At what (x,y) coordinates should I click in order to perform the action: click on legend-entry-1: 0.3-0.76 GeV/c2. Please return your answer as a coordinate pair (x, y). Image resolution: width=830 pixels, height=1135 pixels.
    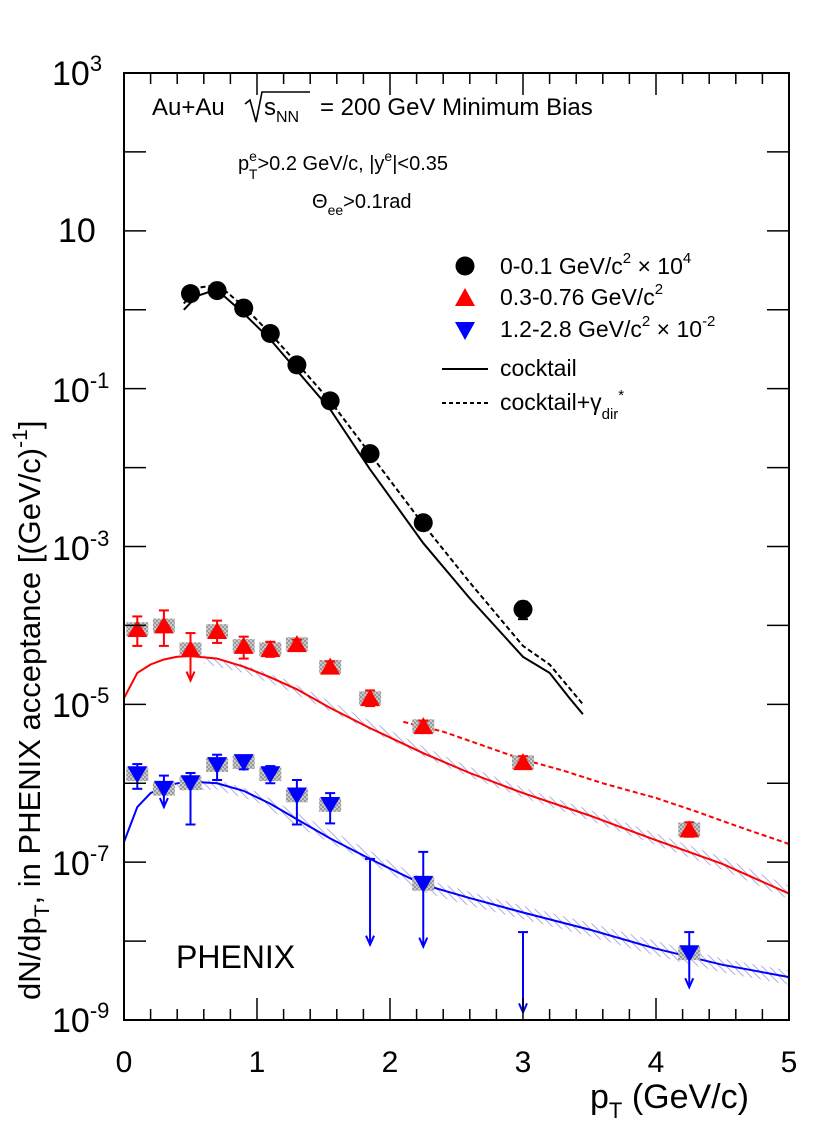
    Looking at the image, I should click on (581, 295).